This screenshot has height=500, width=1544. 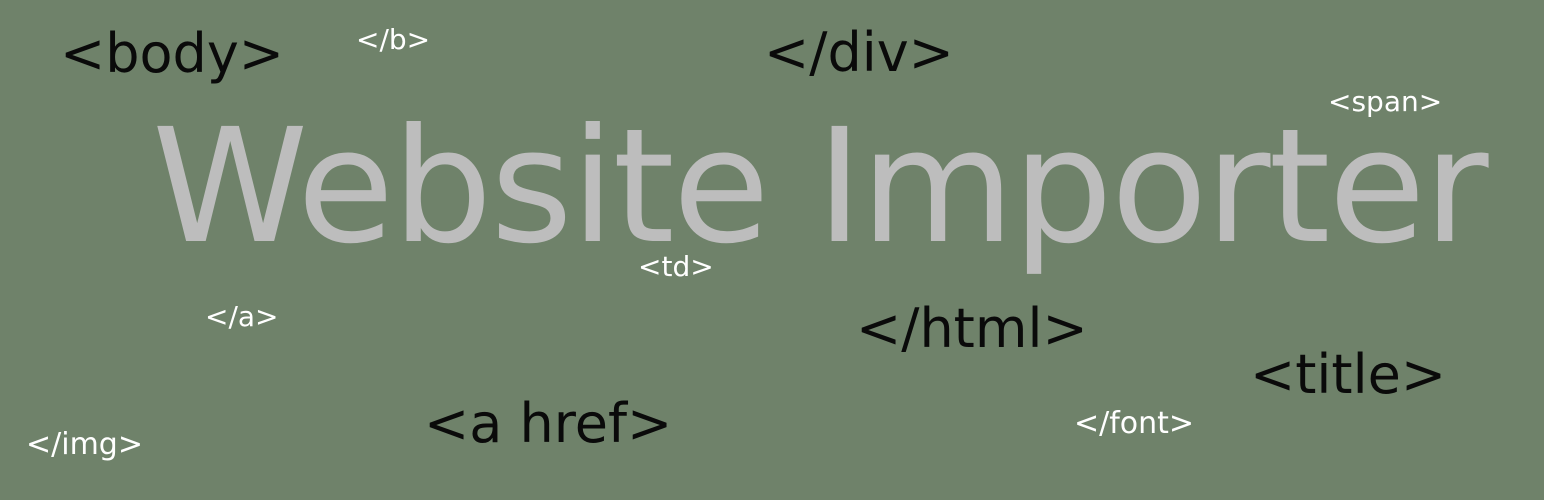 I want to click on tag-body: <body>, so click(x=172, y=53).